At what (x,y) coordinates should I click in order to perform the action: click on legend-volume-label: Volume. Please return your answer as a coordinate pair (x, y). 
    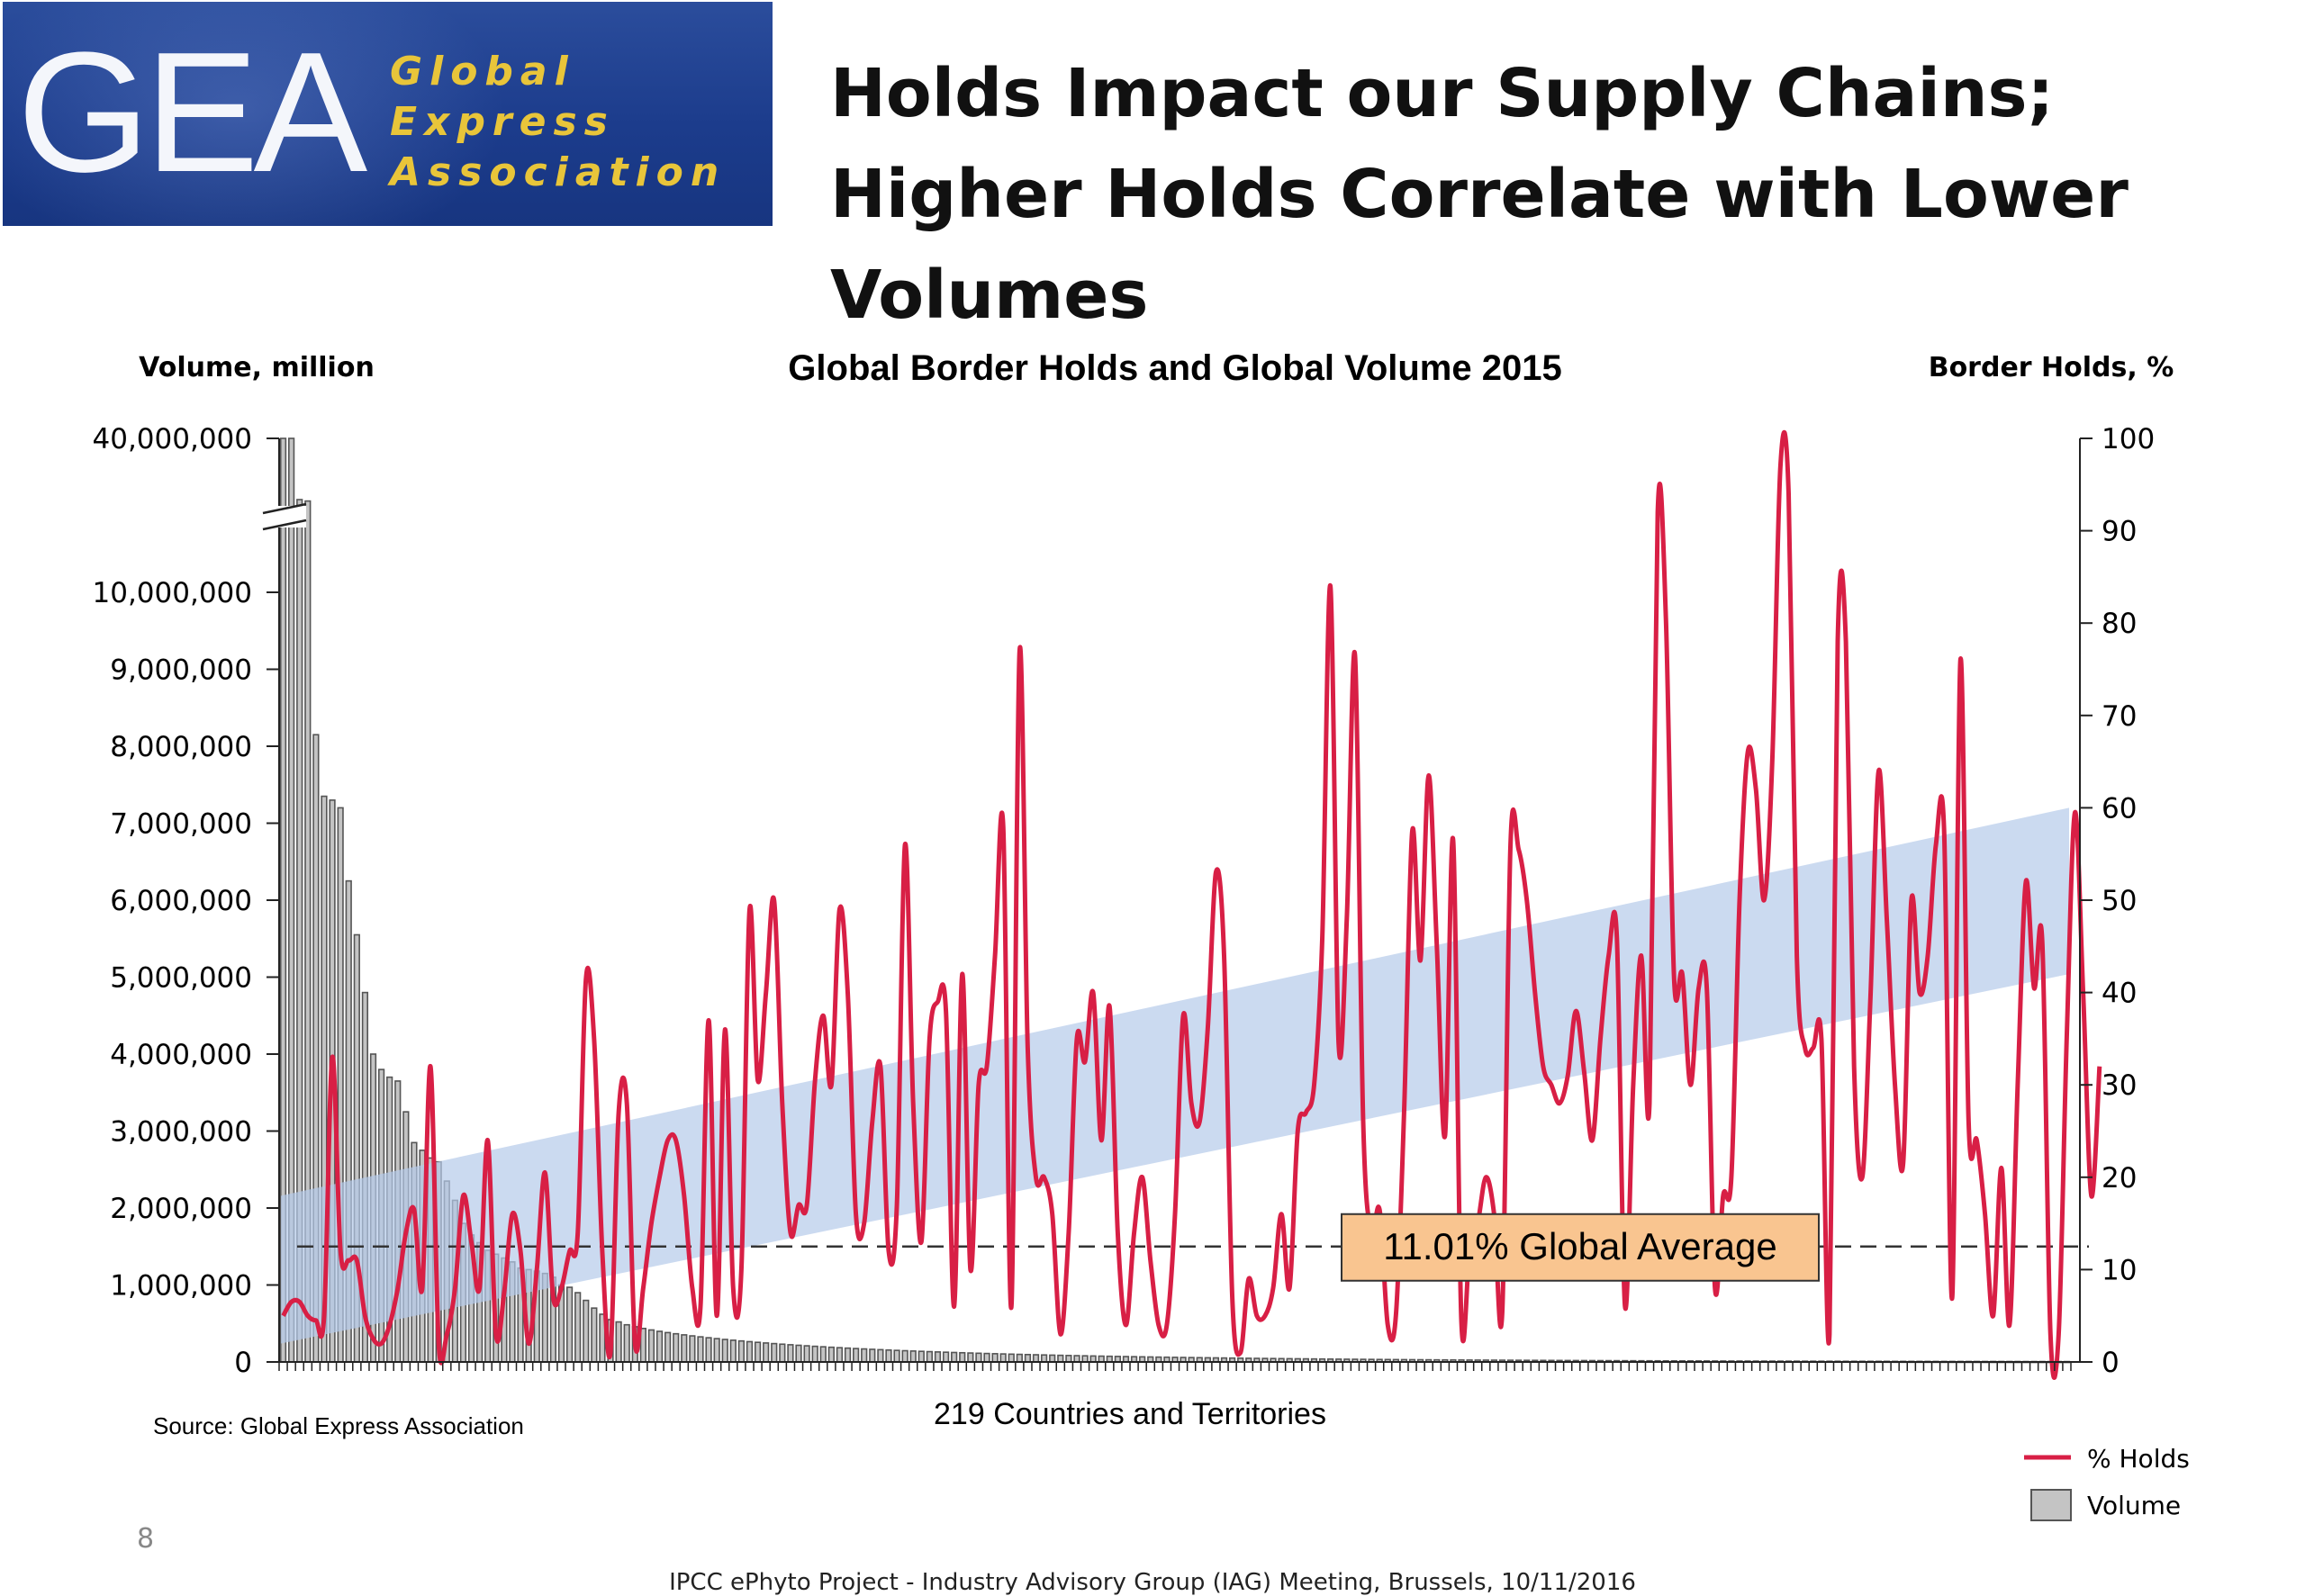
    Looking at the image, I should click on (2134, 1505).